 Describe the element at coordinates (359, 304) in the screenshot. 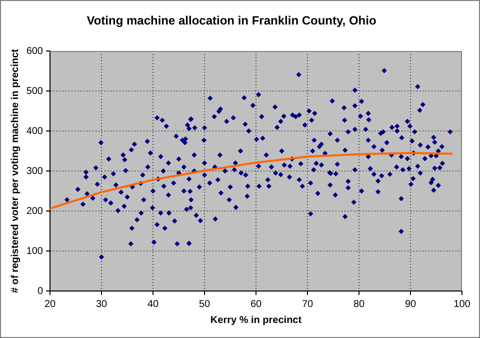

I see `x-tick-label: 80` at that location.